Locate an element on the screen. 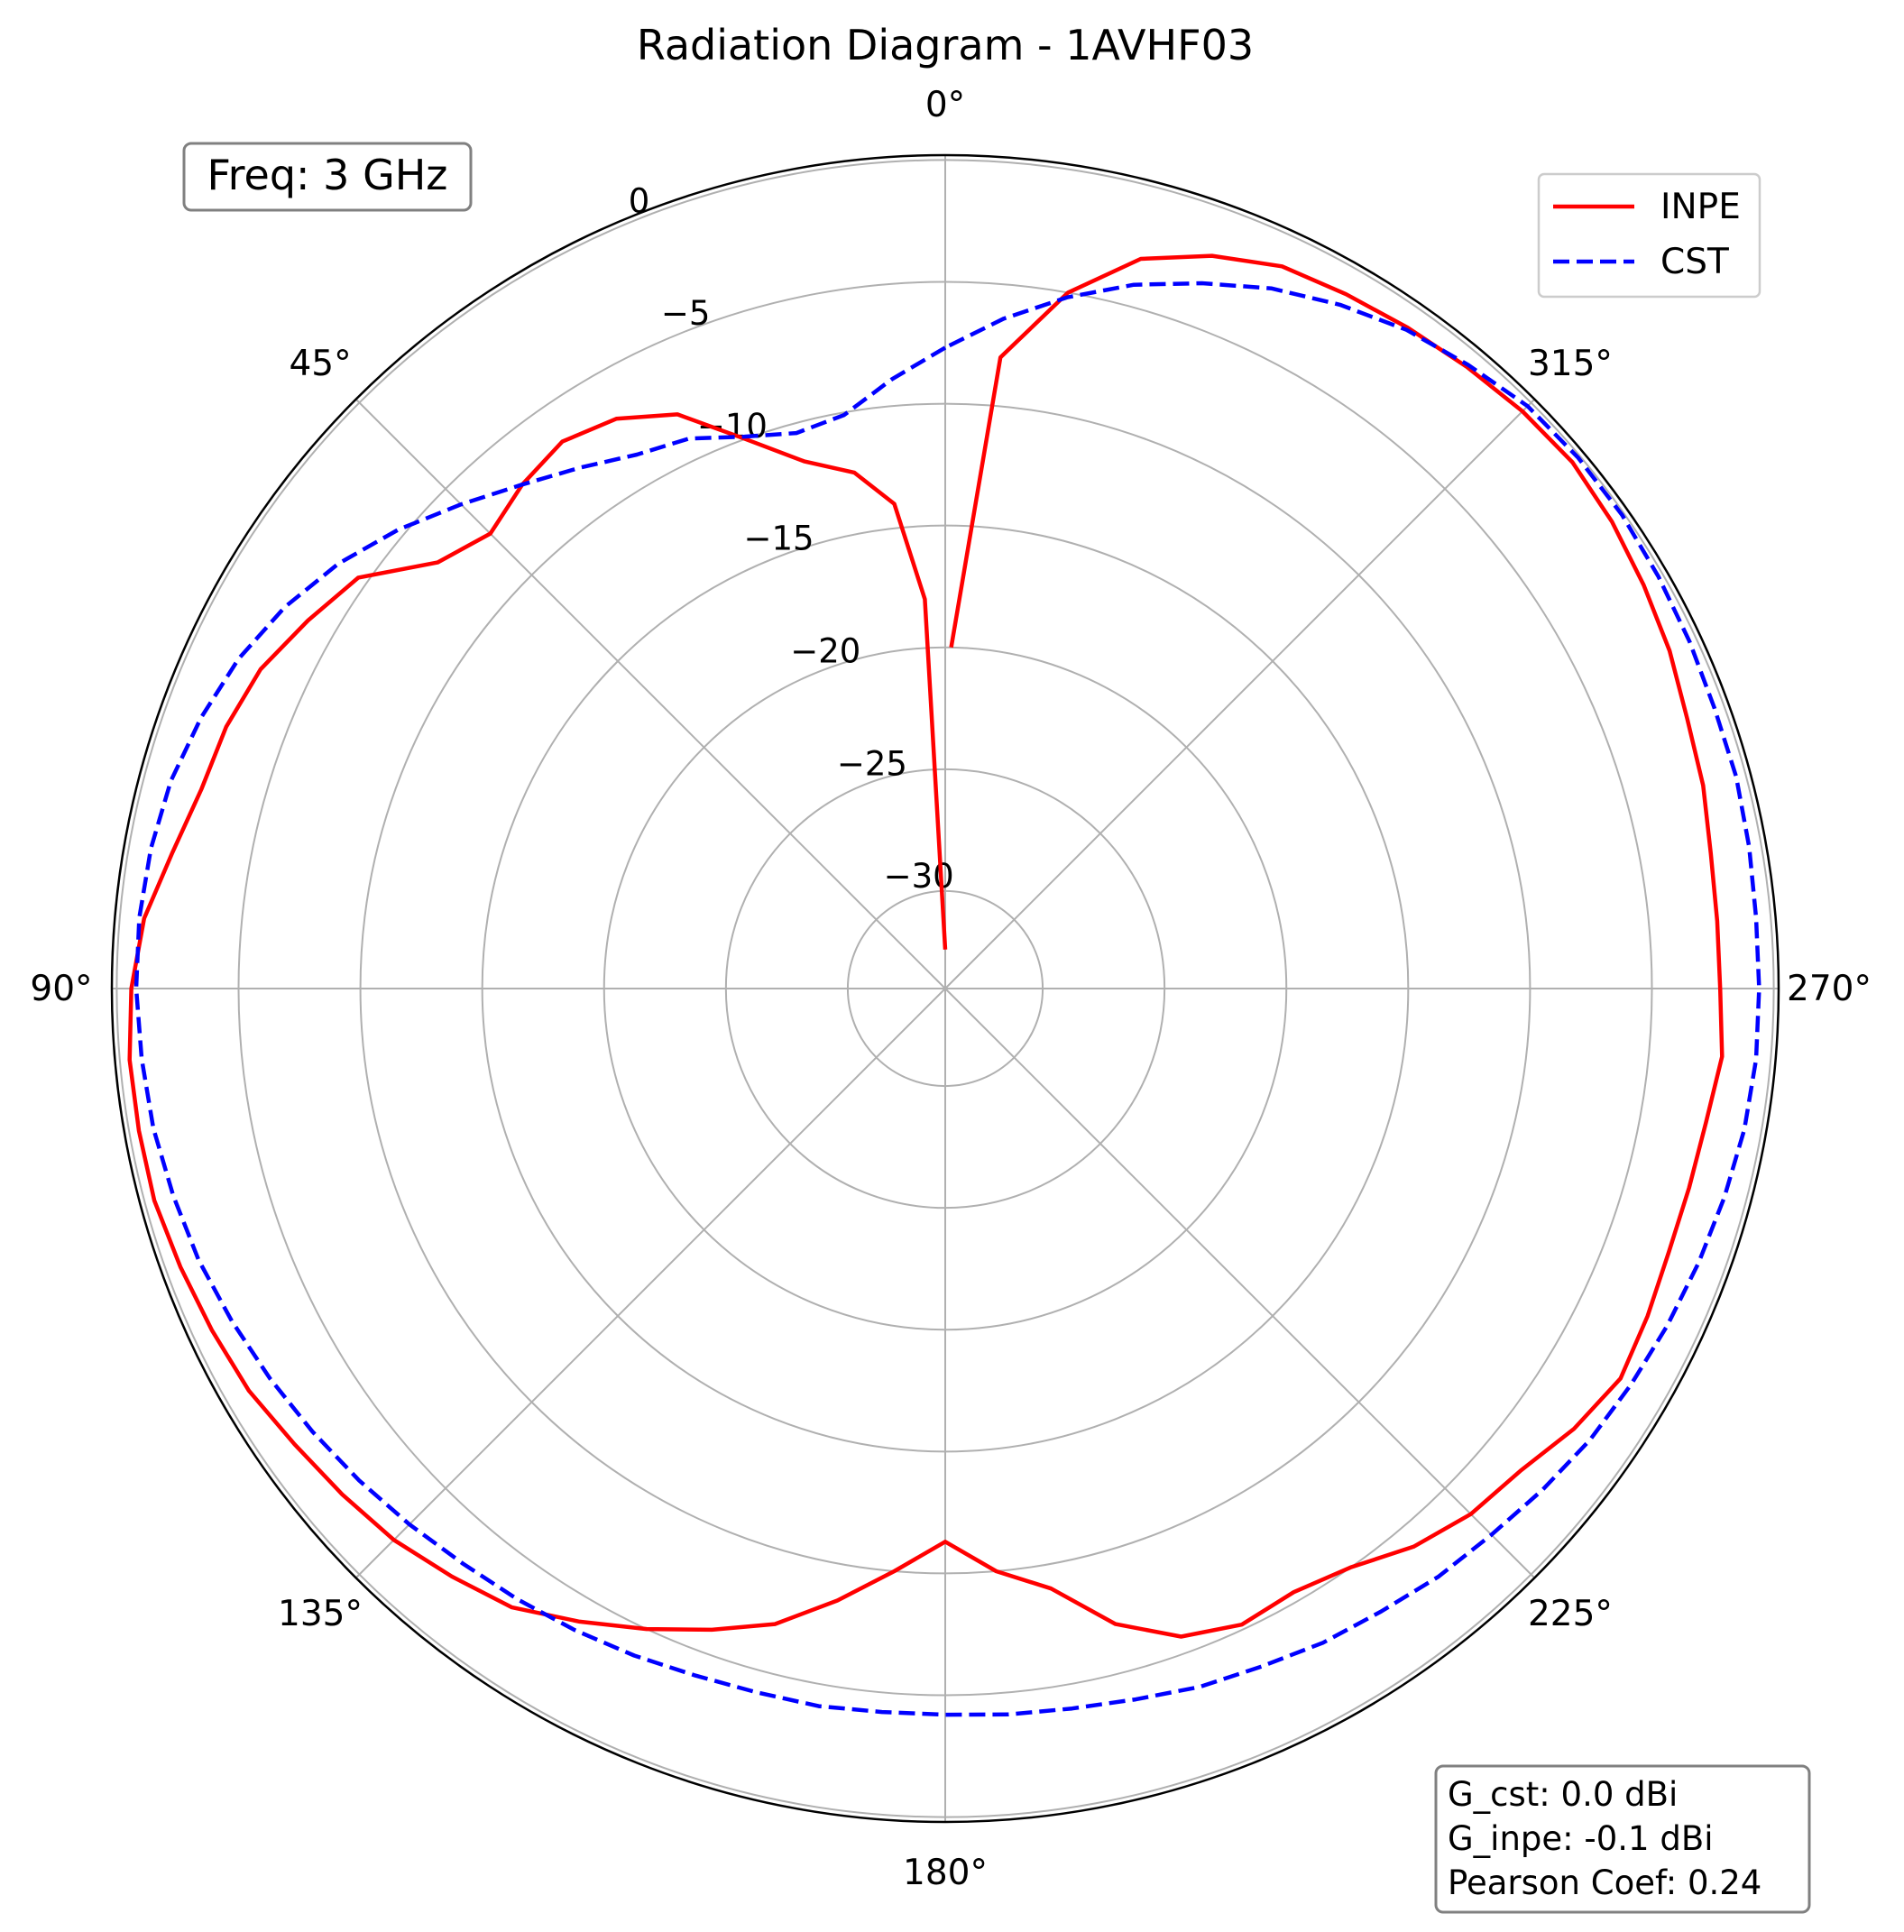 This screenshot has height=1932, width=1904. freq-label: Freq: 3 GHz is located at coordinates (327, 175).